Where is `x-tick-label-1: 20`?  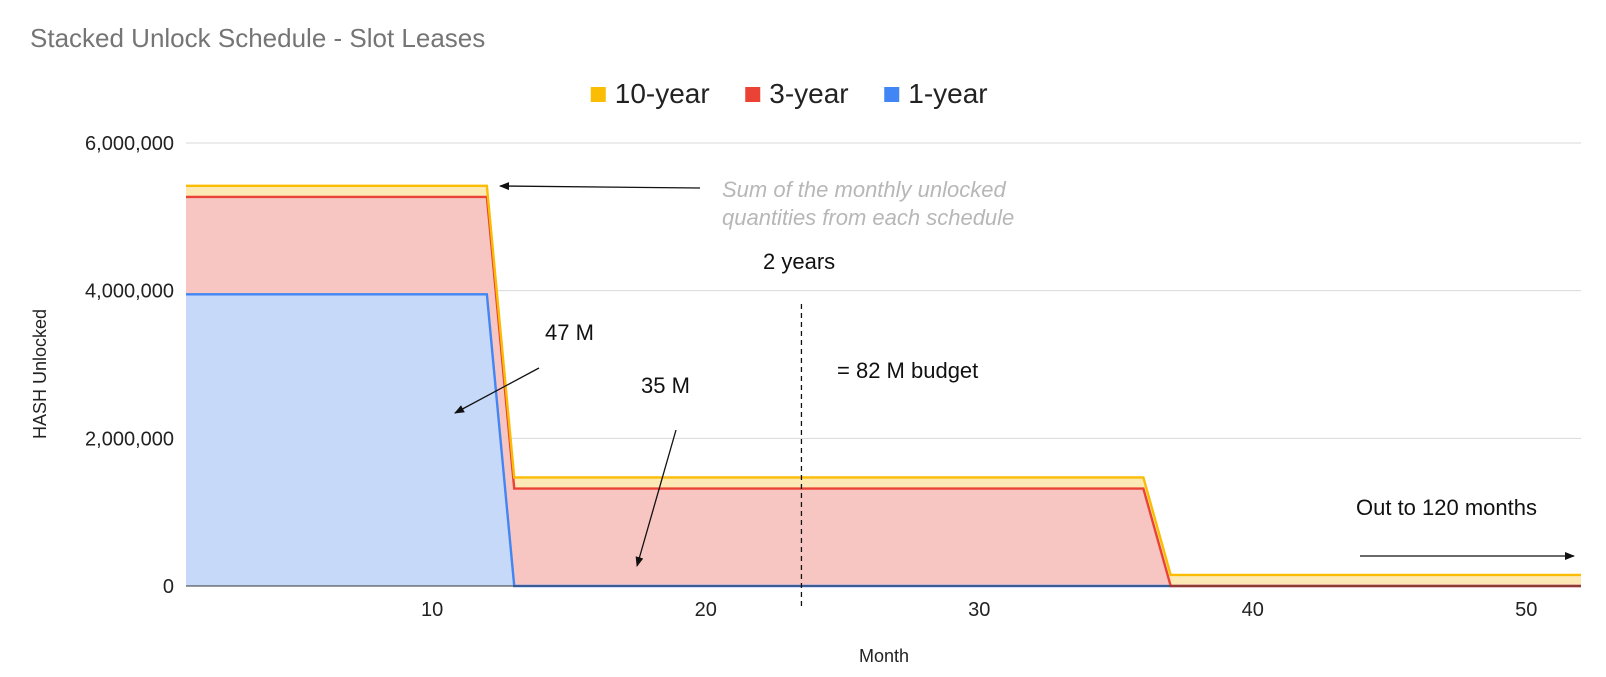 x-tick-label-1: 20 is located at coordinates (706, 610).